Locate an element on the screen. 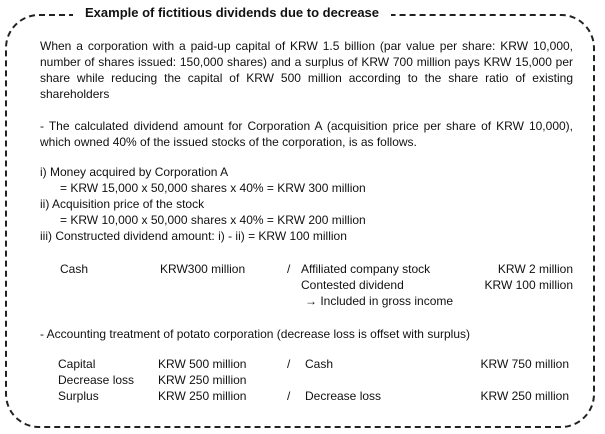  calc-item-ii-label: ii) Acquisition price of the stock is located at coordinates (122, 204).